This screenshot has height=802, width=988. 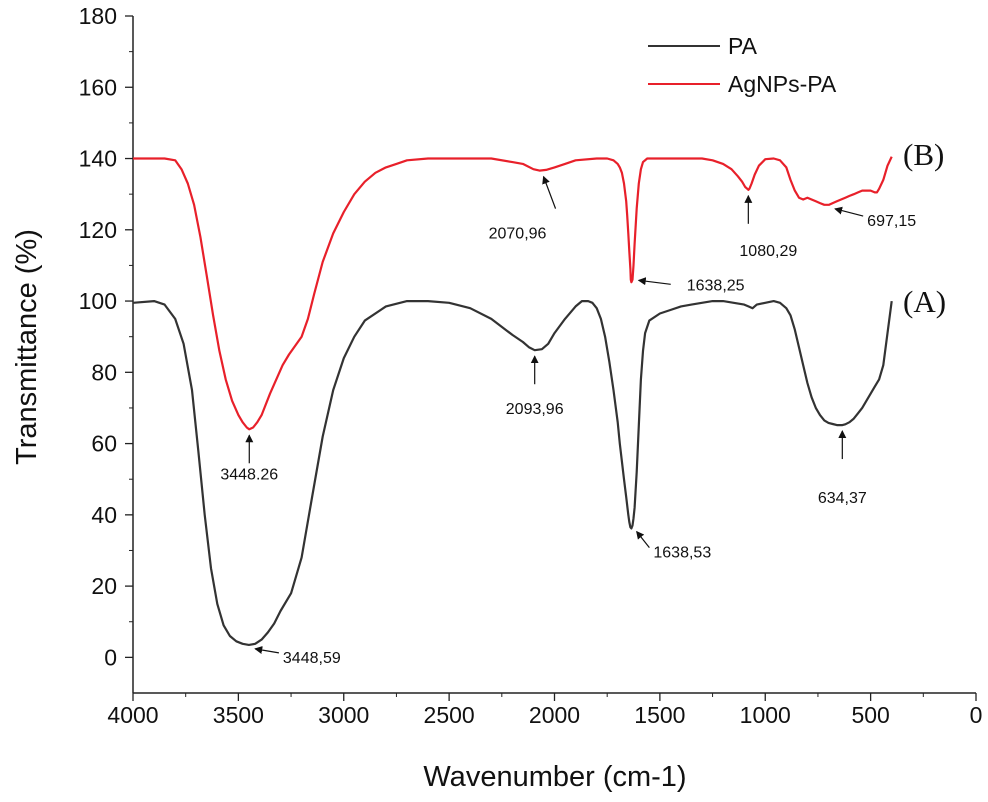 I want to click on y-tick-label: 180, so click(x=98, y=16).